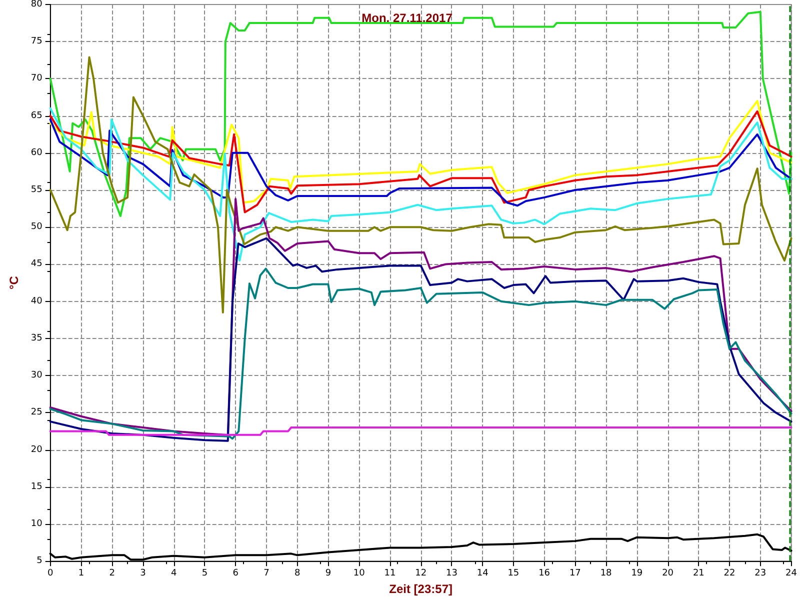  Describe the element at coordinates (36, 487) in the screenshot. I see `y-tick-label: 15` at that location.